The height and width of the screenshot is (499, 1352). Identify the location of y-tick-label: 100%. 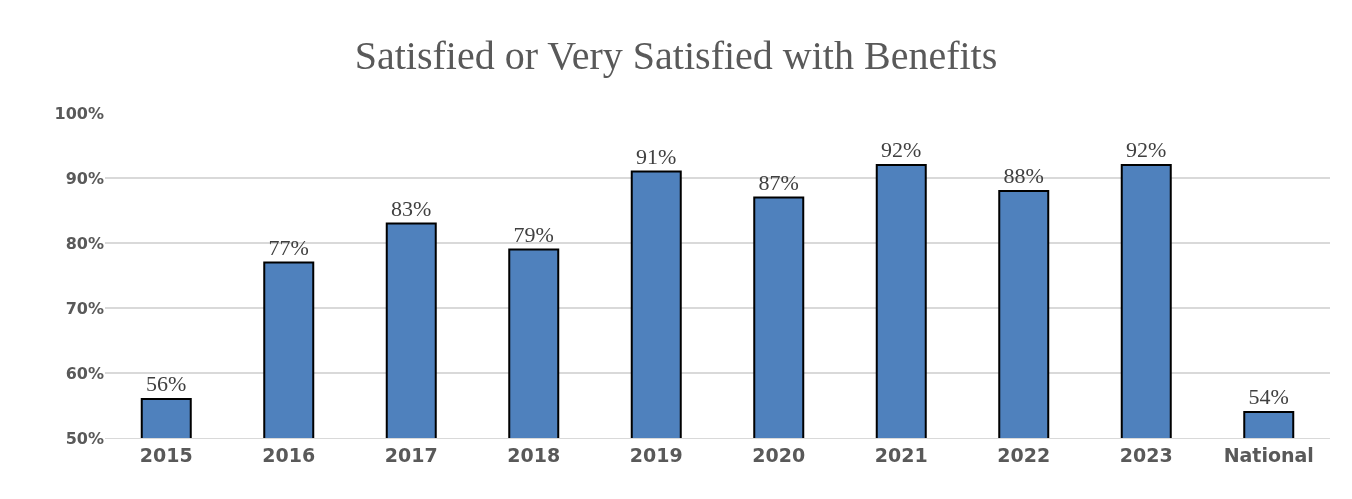
(79, 113).